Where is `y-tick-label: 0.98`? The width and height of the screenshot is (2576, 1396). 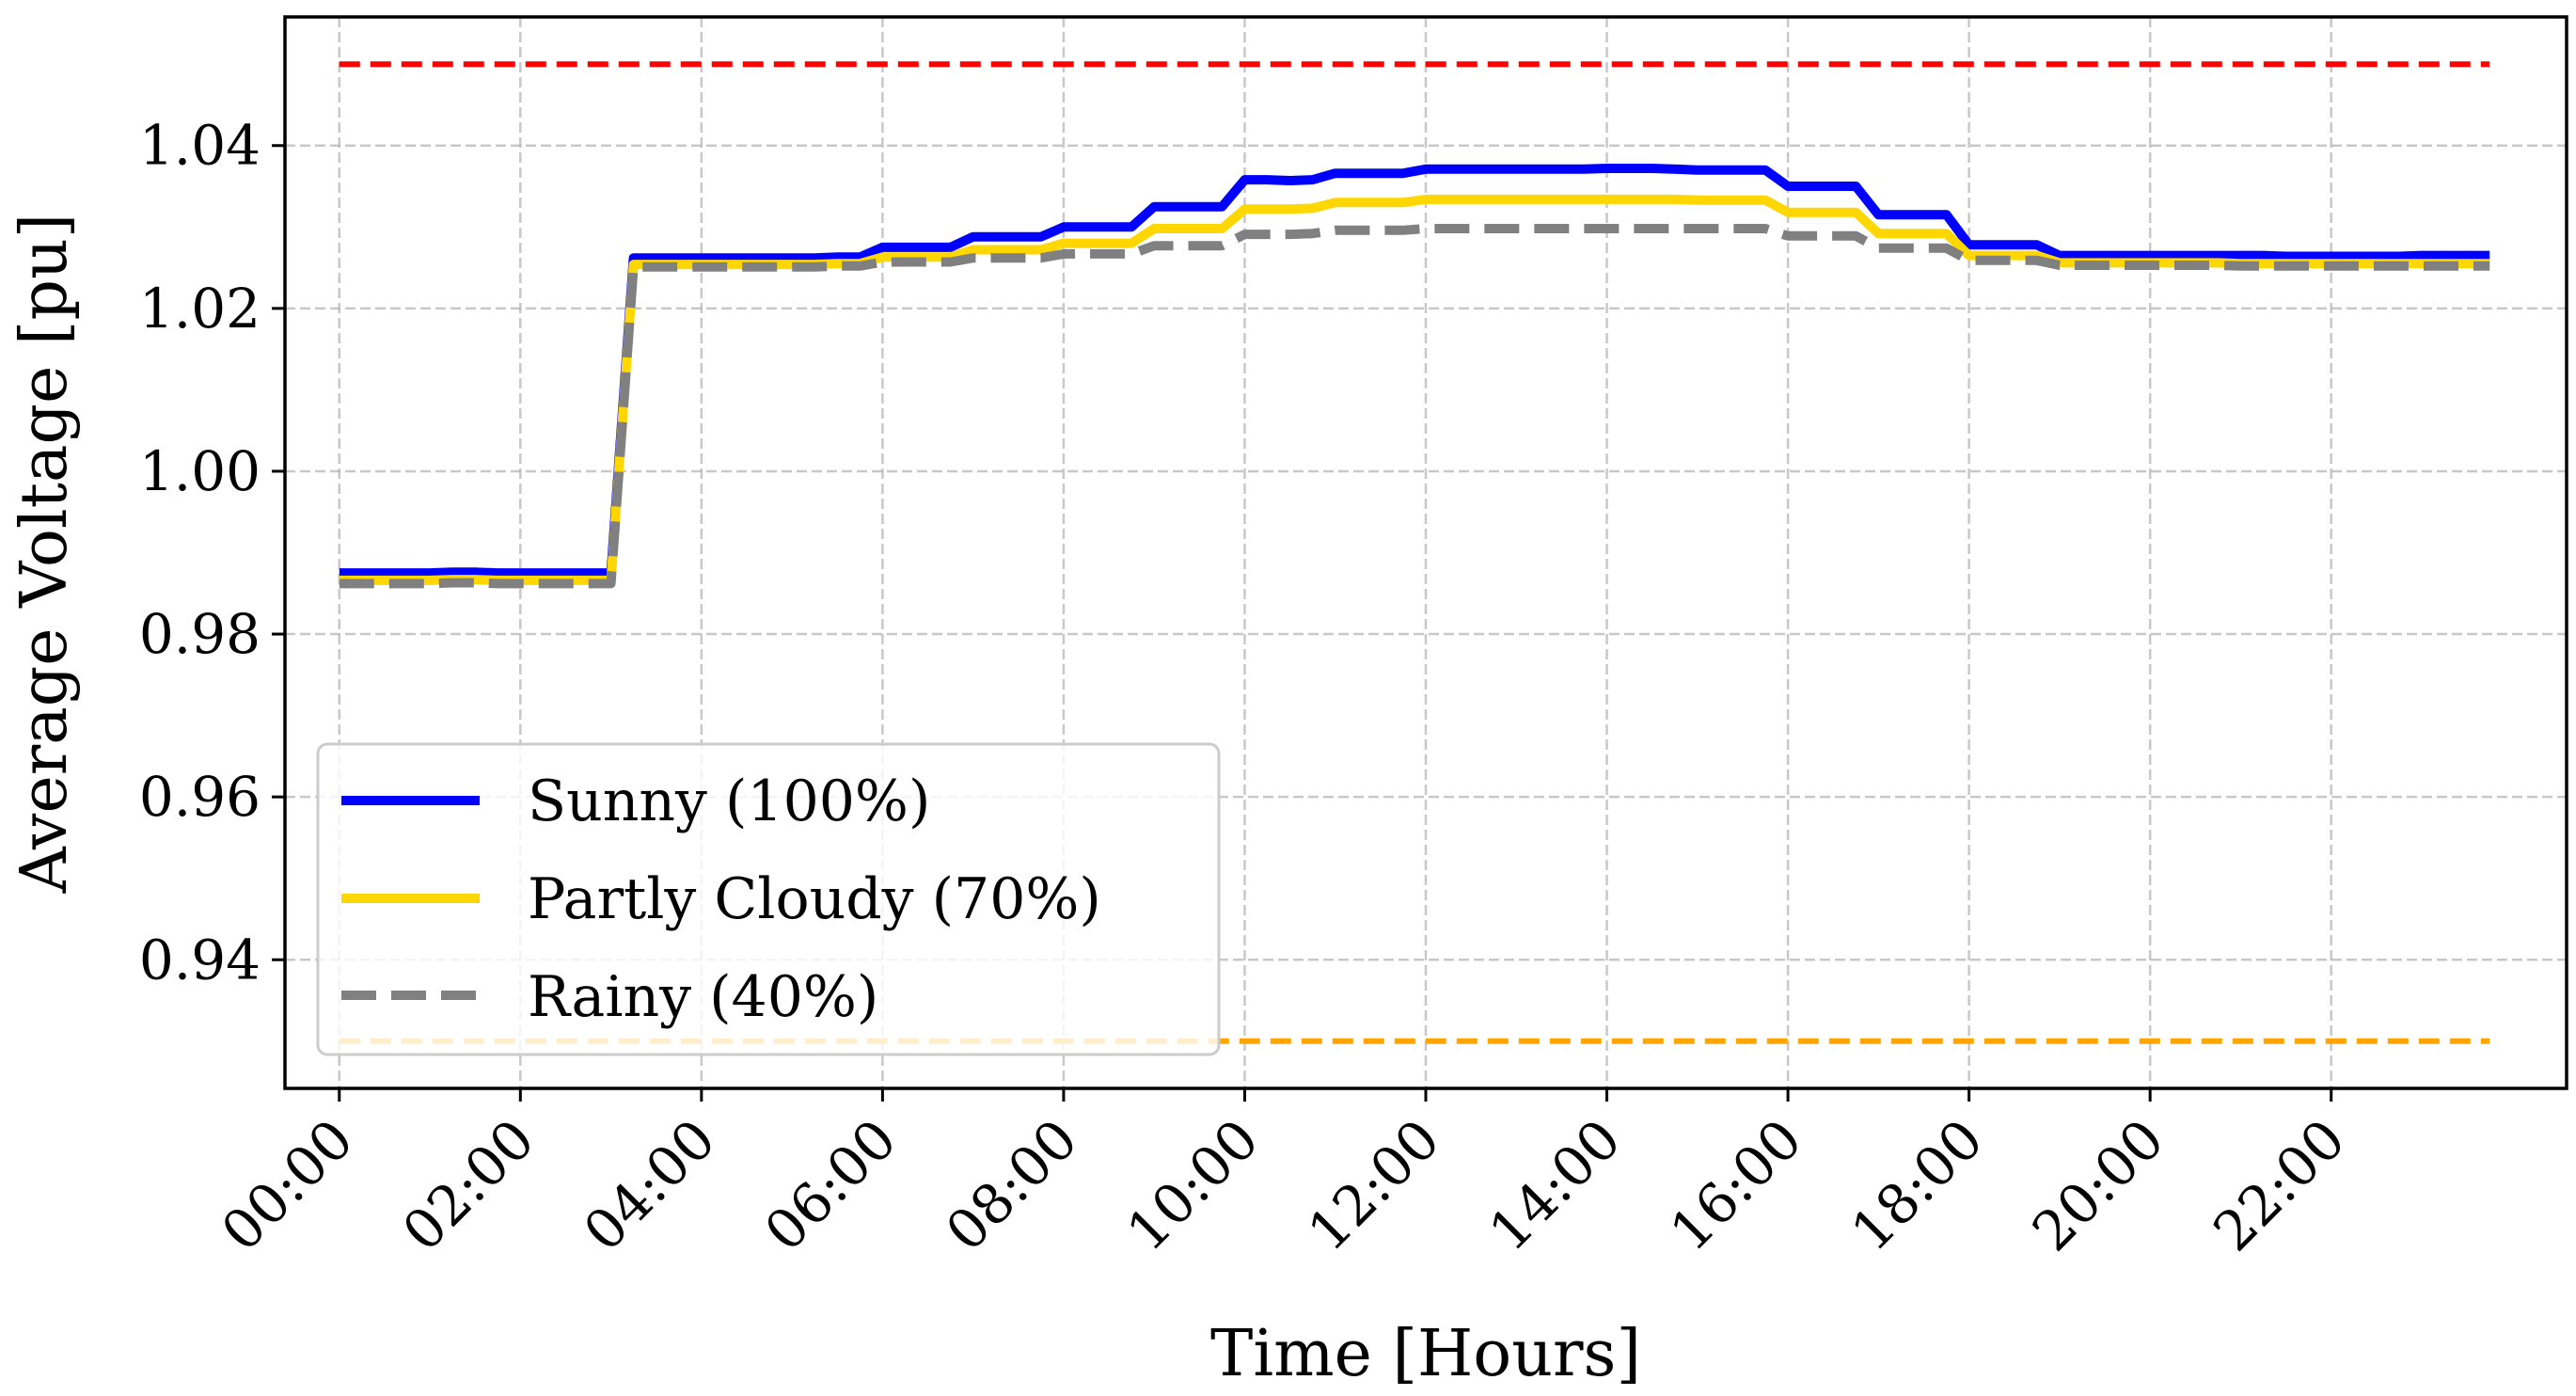
y-tick-label: 0.98 is located at coordinates (200, 634).